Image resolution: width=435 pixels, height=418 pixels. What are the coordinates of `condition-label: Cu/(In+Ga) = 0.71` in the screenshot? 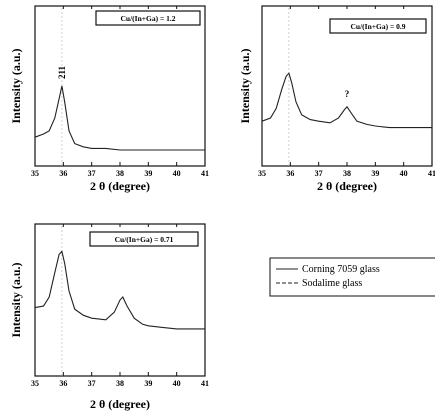 It's located at (144, 239).